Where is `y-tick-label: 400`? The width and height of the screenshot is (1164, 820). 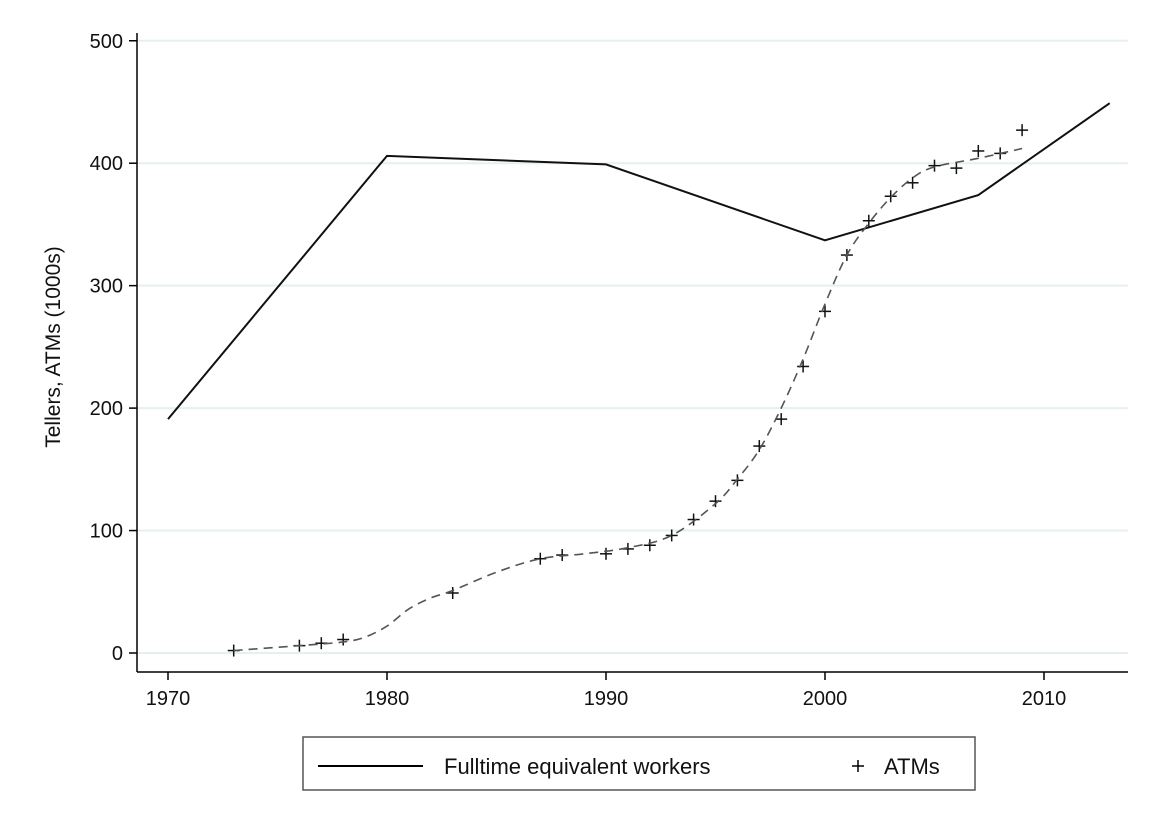 y-tick-label: 400 is located at coordinates (106, 164).